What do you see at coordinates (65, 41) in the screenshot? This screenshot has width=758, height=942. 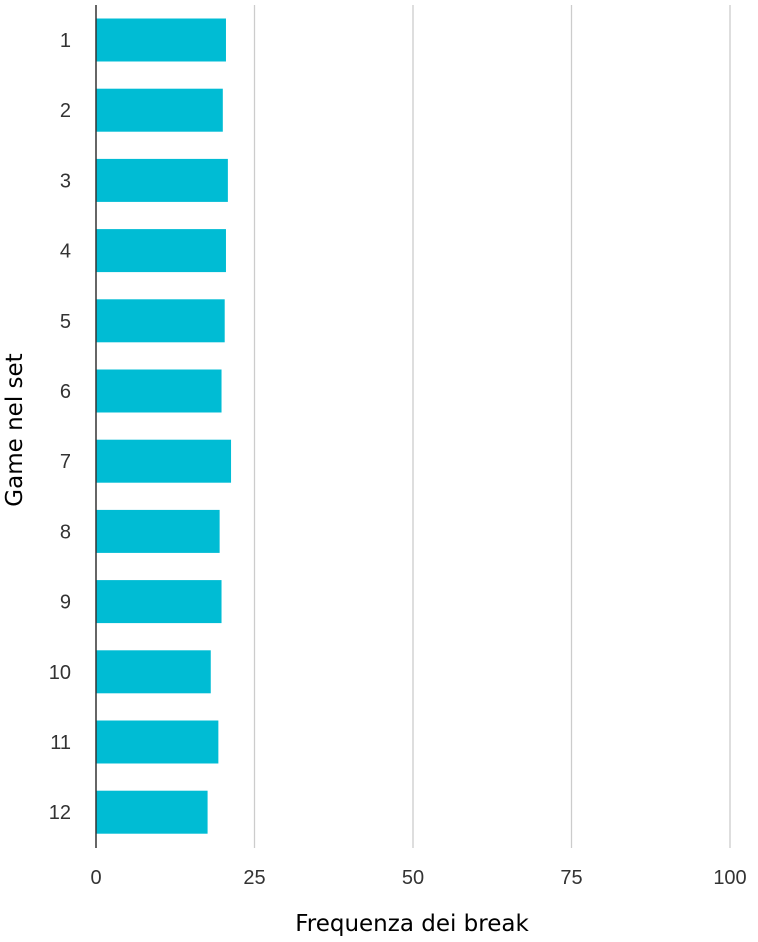 I see `y-tick-label: 1` at bounding box center [65, 41].